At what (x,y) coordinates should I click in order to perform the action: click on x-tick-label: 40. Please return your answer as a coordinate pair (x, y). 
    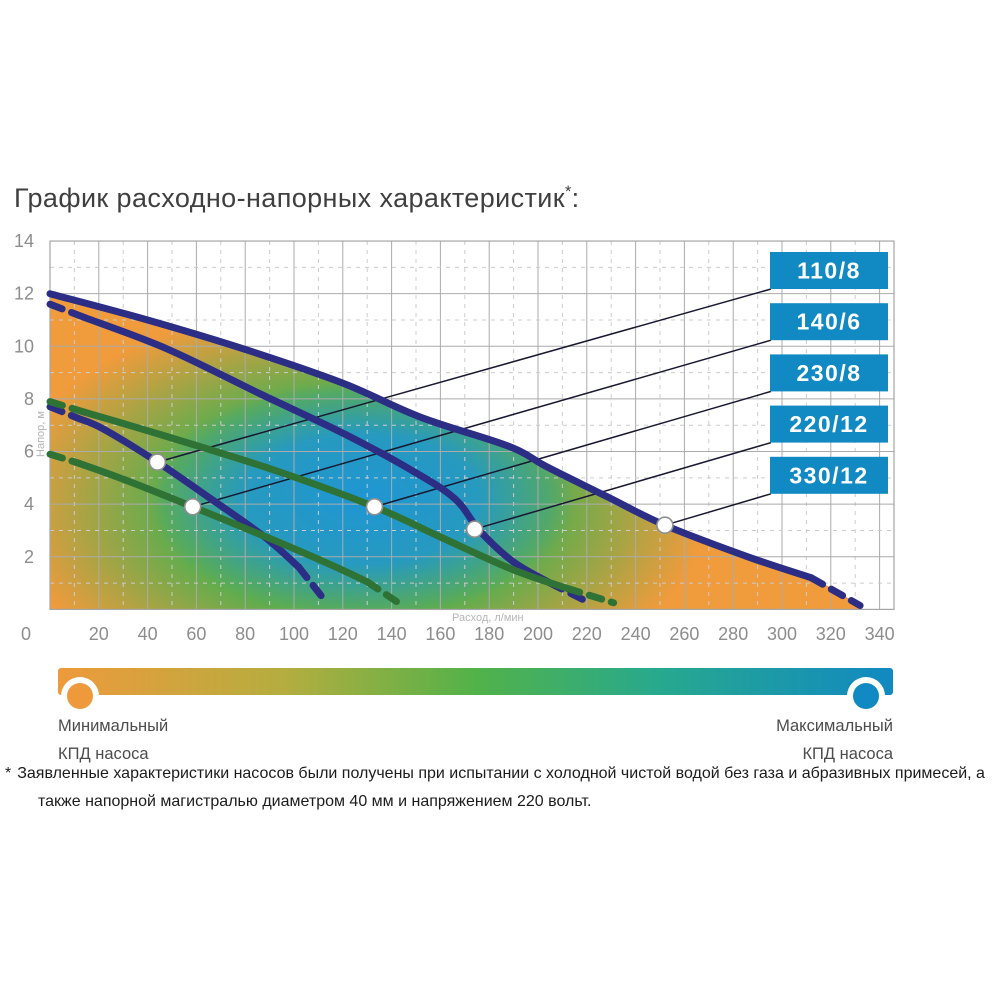
    Looking at the image, I should click on (148, 634).